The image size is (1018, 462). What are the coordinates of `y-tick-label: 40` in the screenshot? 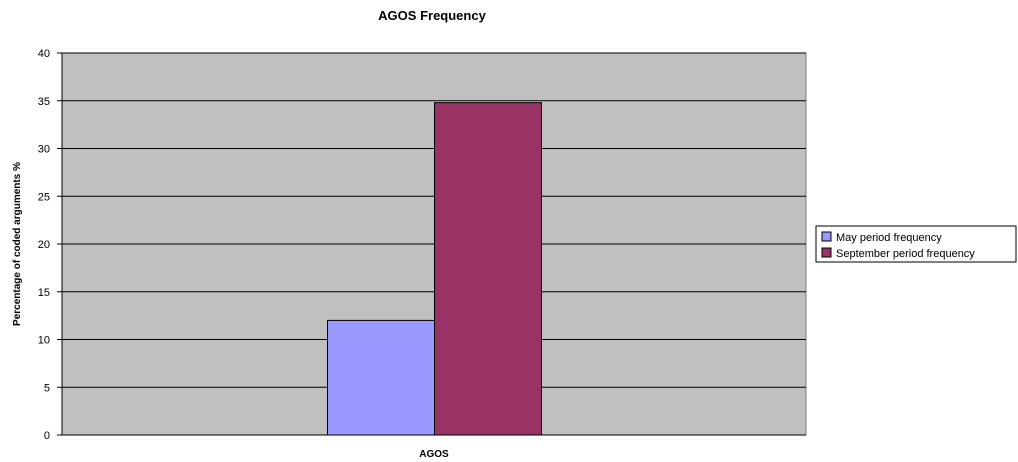 It's located at (44, 54).